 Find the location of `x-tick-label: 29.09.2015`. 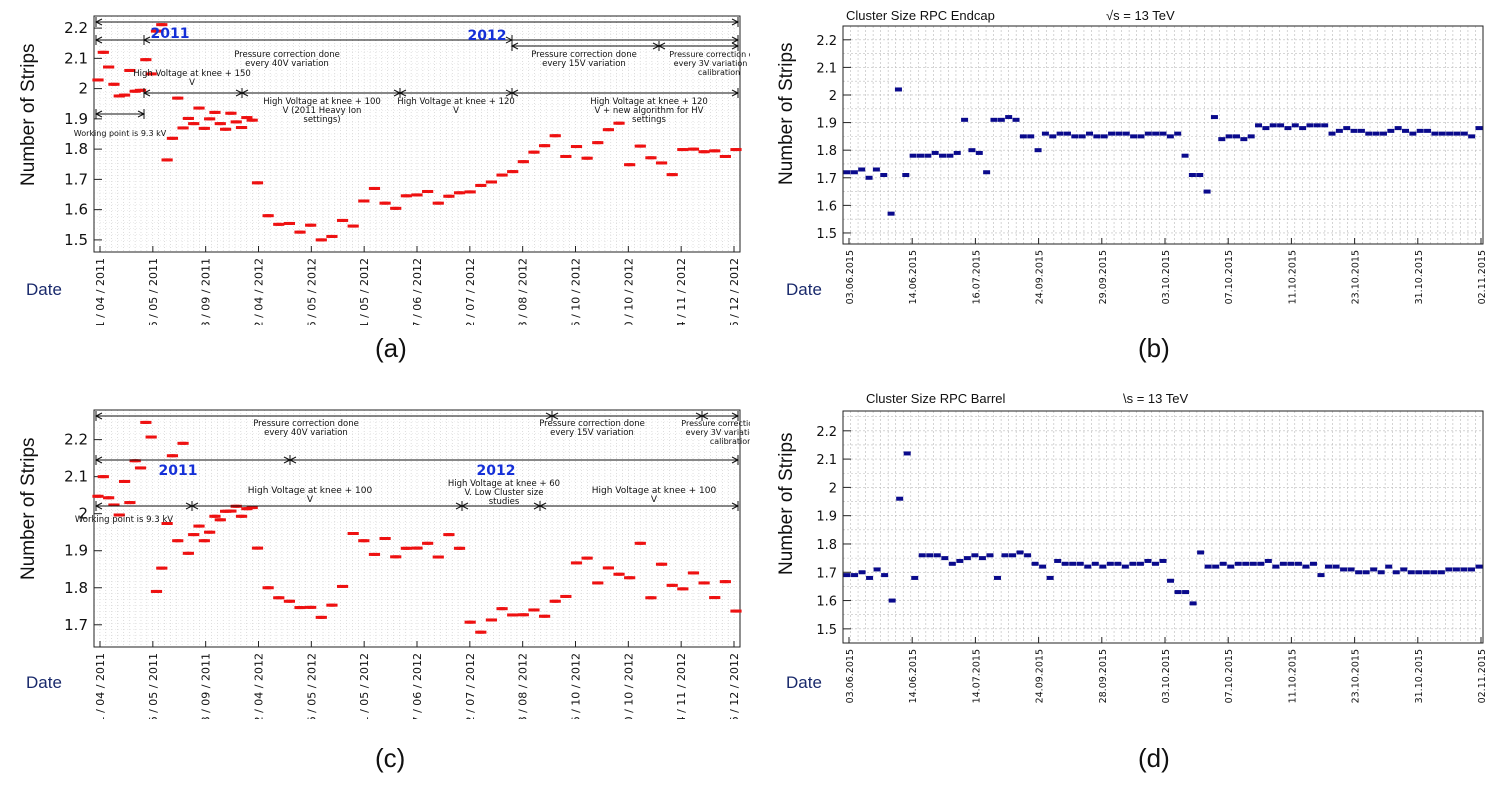

x-tick-label: 29.09.2015 is located at coordinates (1103, 277).